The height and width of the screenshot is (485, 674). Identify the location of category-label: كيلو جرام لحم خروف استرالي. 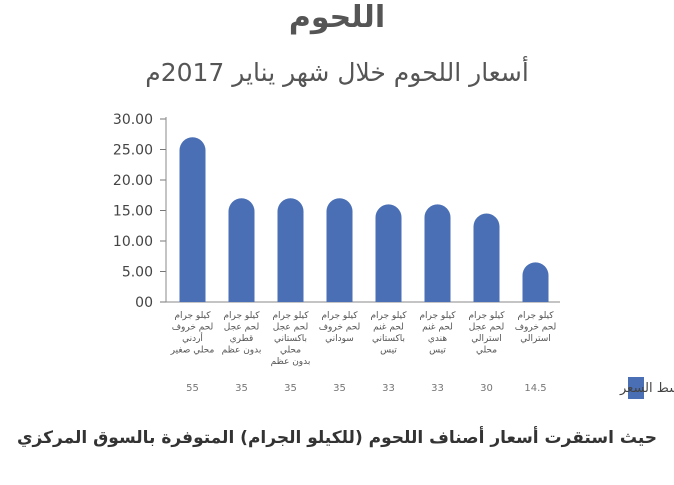
(536, 327).